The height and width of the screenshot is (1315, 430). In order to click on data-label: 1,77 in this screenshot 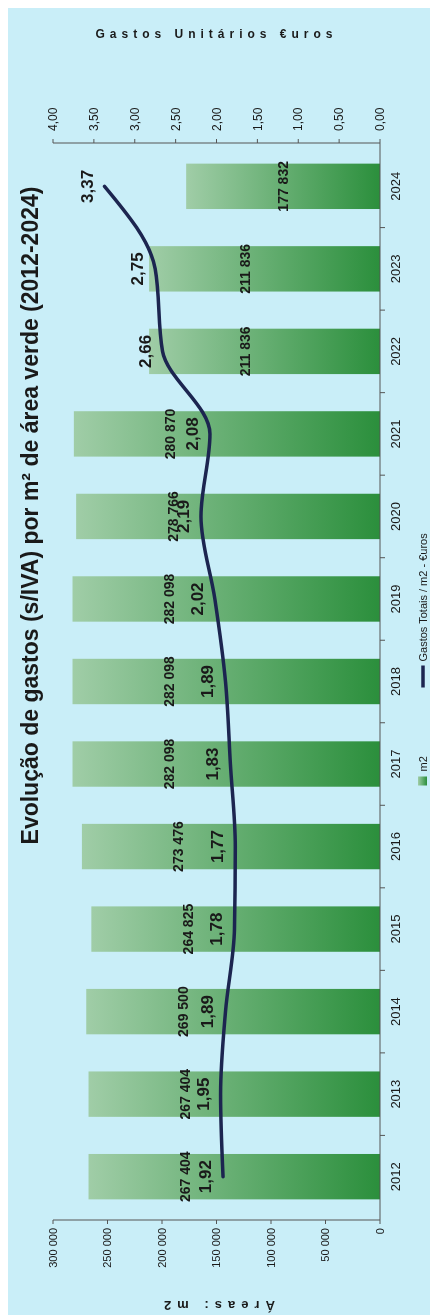, I will do `click(218, 847)`.